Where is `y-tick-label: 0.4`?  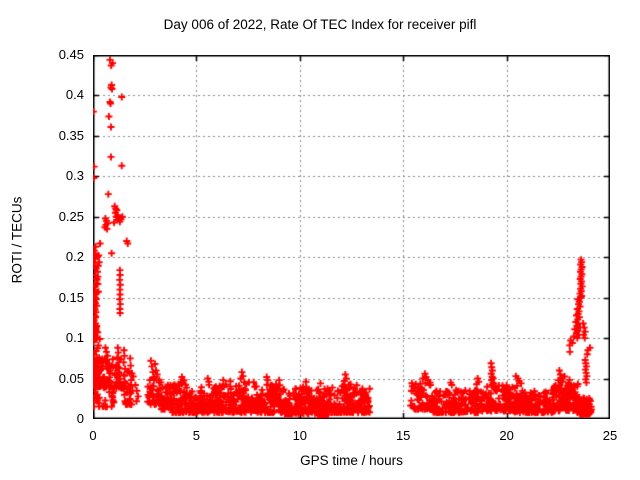
y-tick-label: 0.4 is located at coordinates (74, 95).